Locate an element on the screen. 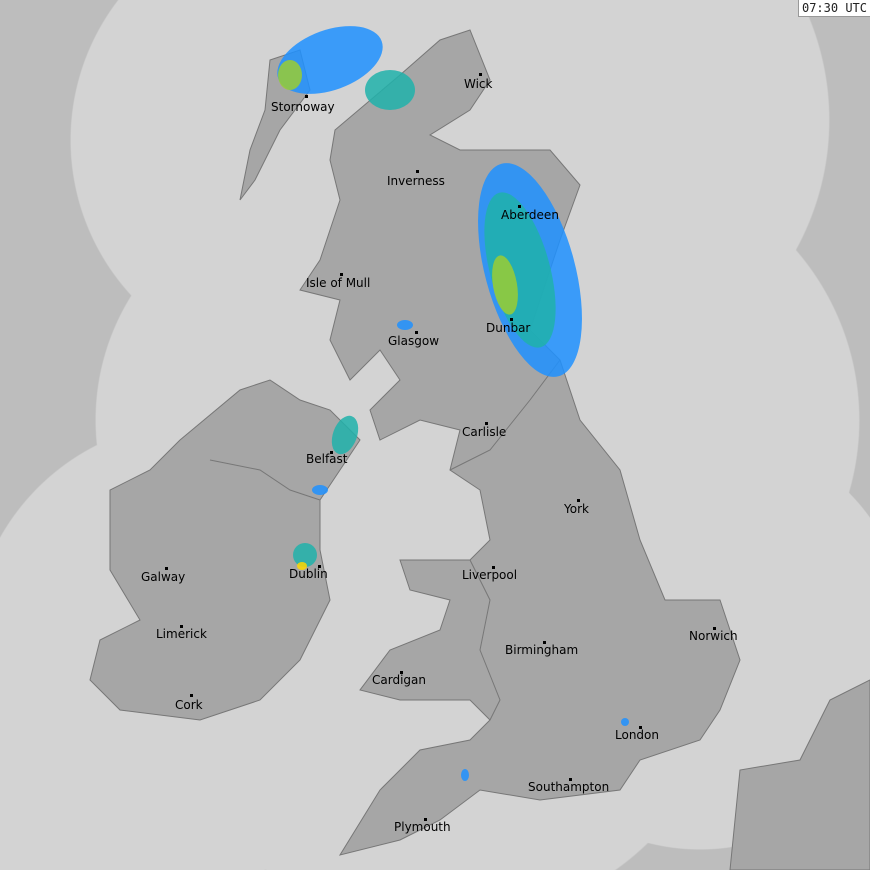  border-ni-roi is located at coordinates (265, 480).